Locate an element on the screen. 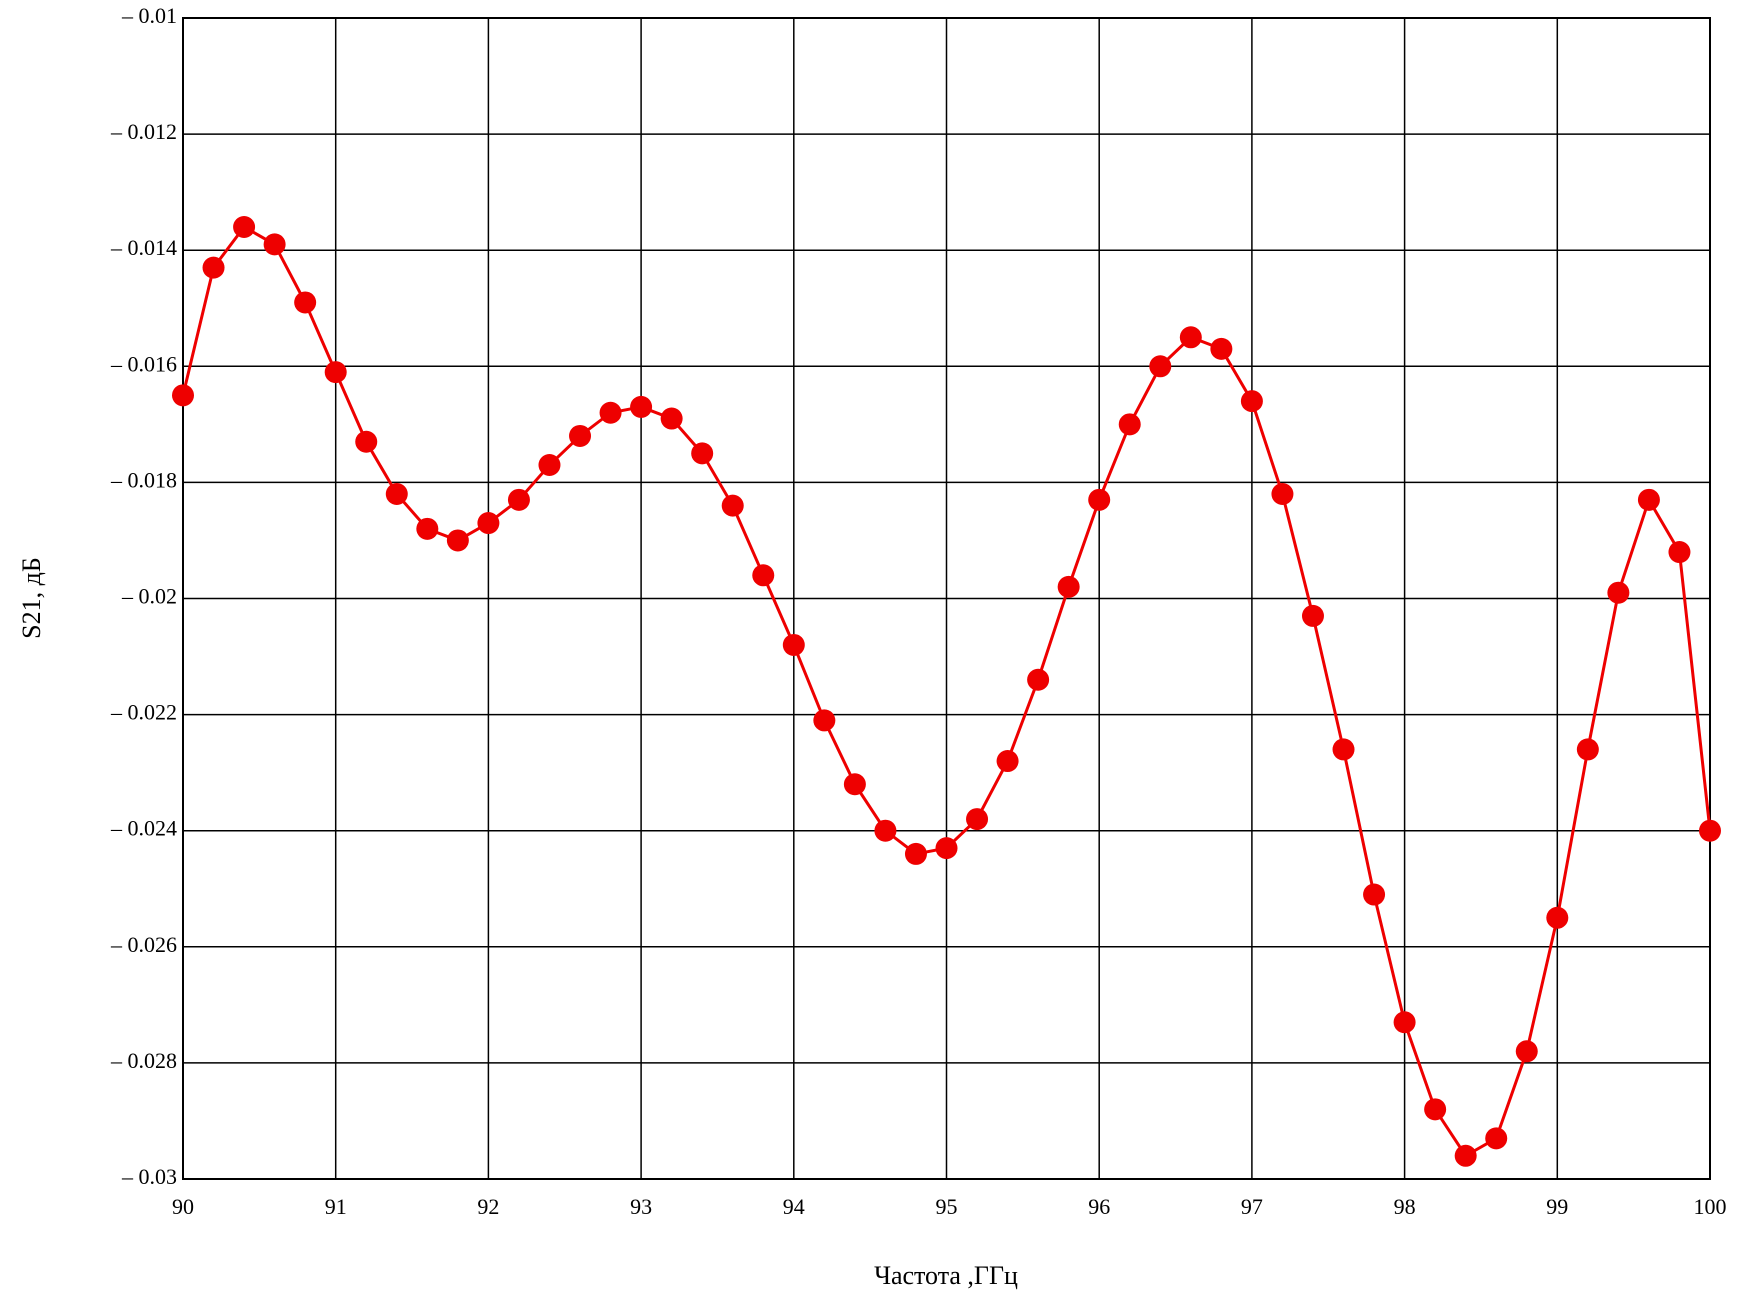 The image size is (1755, 1305). x-axis-title: Частота ,ГГц is located at coordinates (946, 1275).